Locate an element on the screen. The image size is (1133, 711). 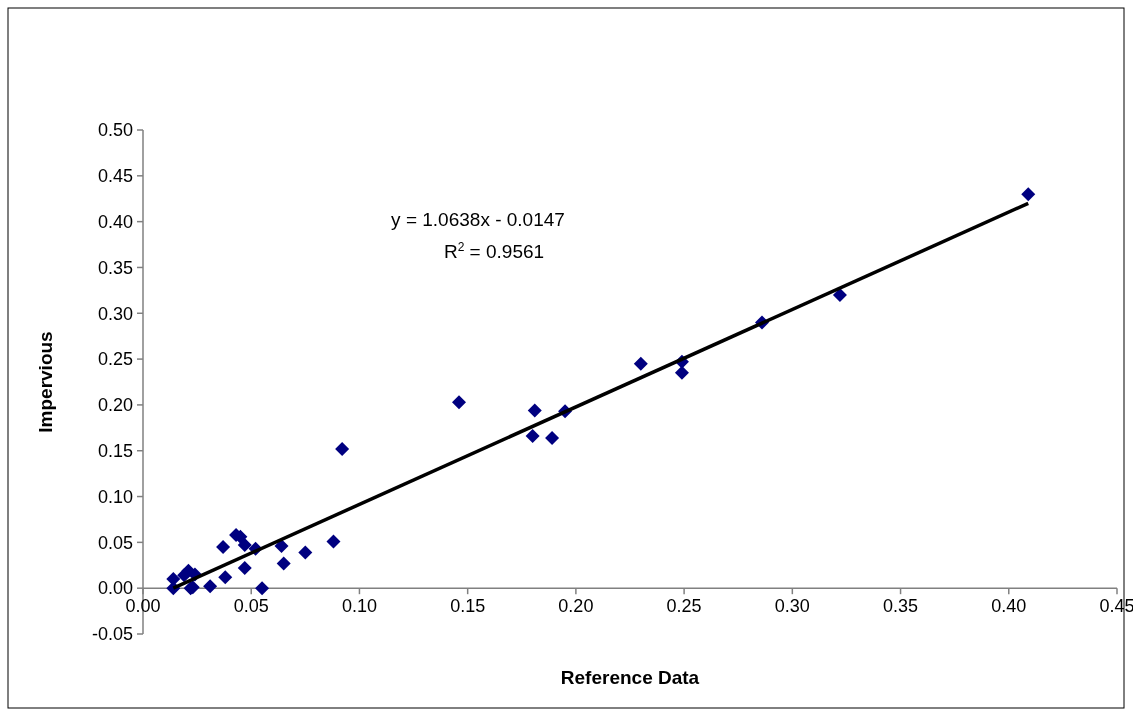
y-tick-label: 0.45 is located at coordinates (115, 176).